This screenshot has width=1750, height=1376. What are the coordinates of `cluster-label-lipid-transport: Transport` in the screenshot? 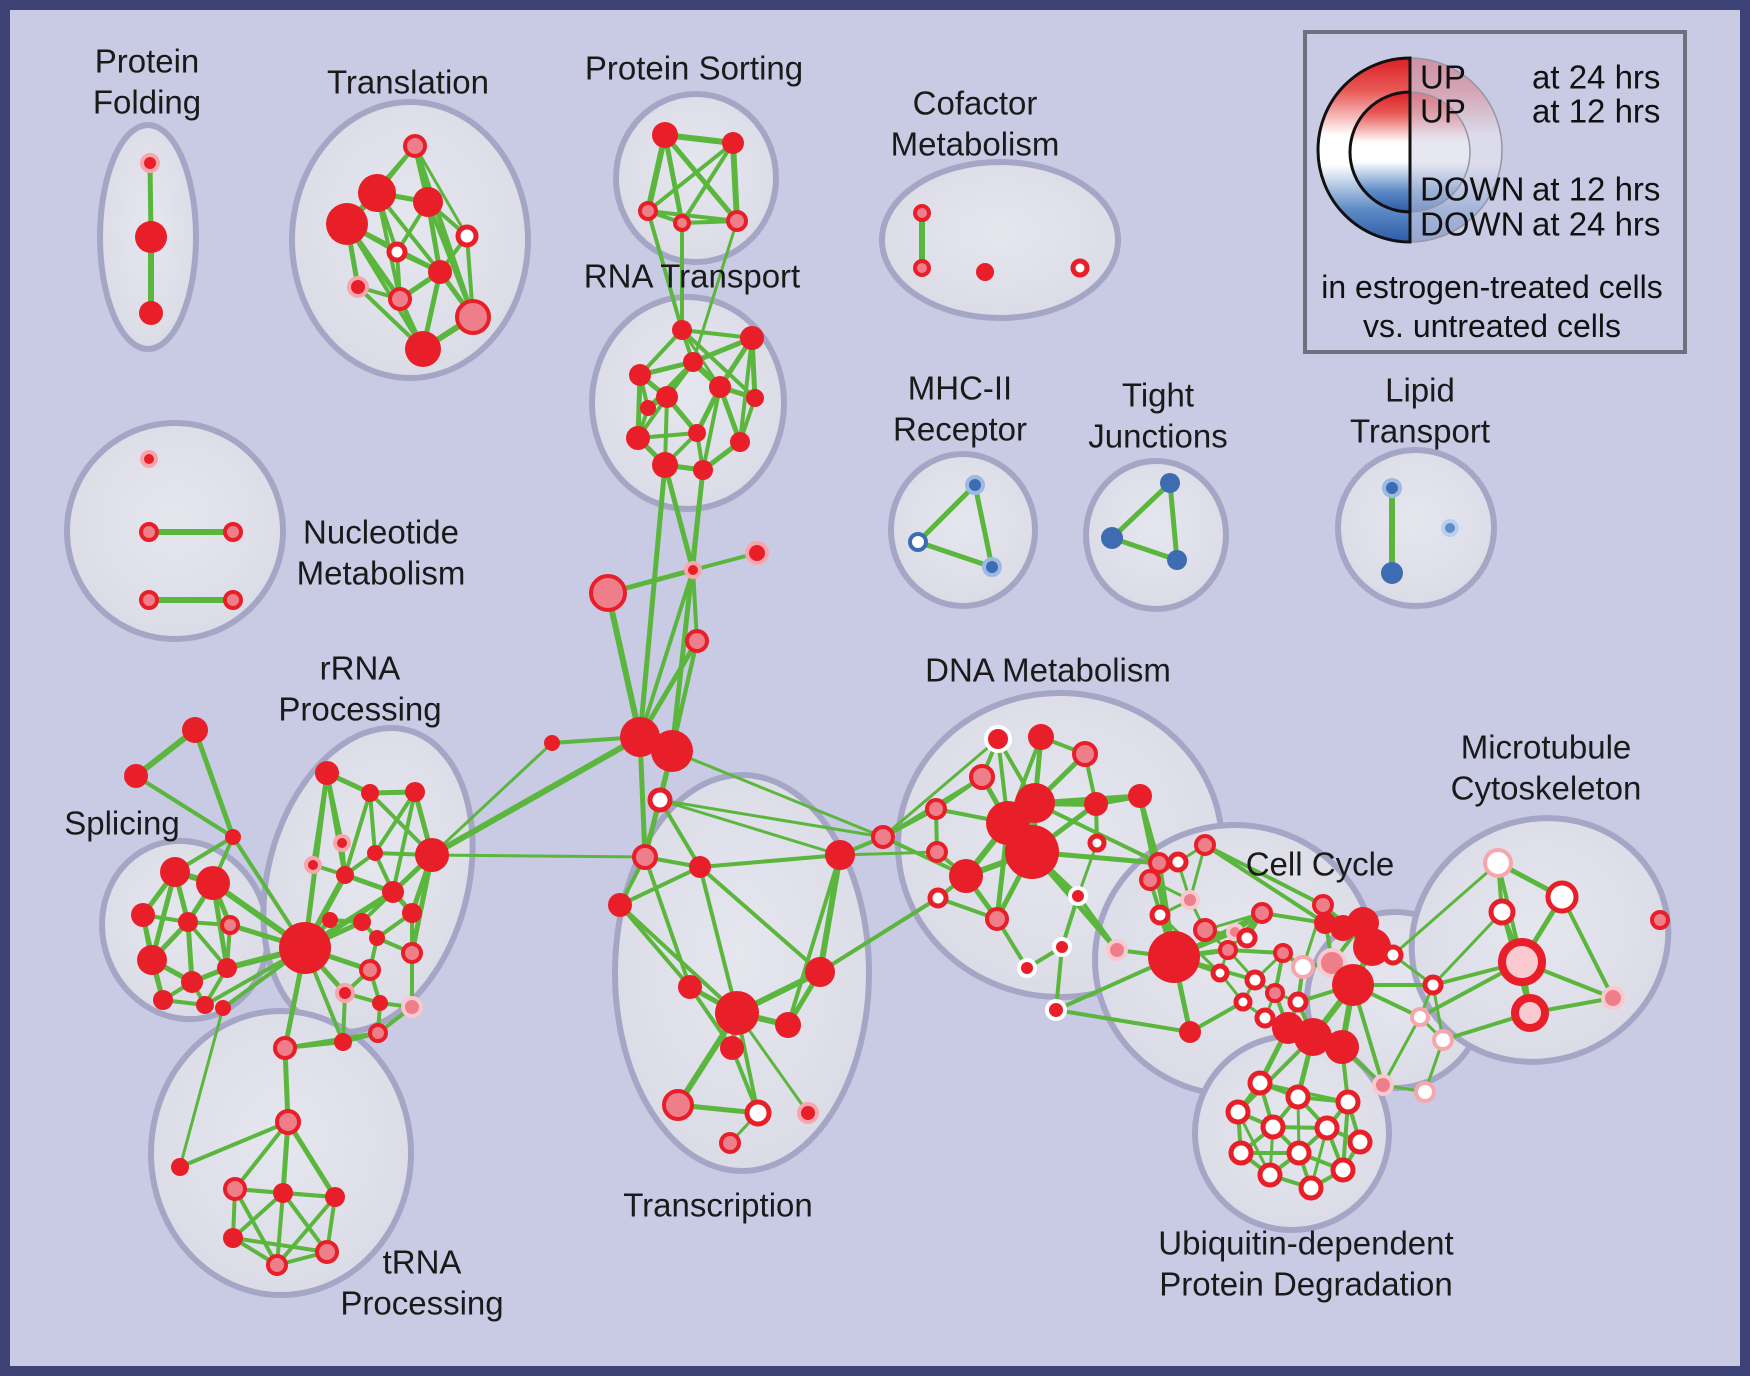 It's located at (1420, 431).